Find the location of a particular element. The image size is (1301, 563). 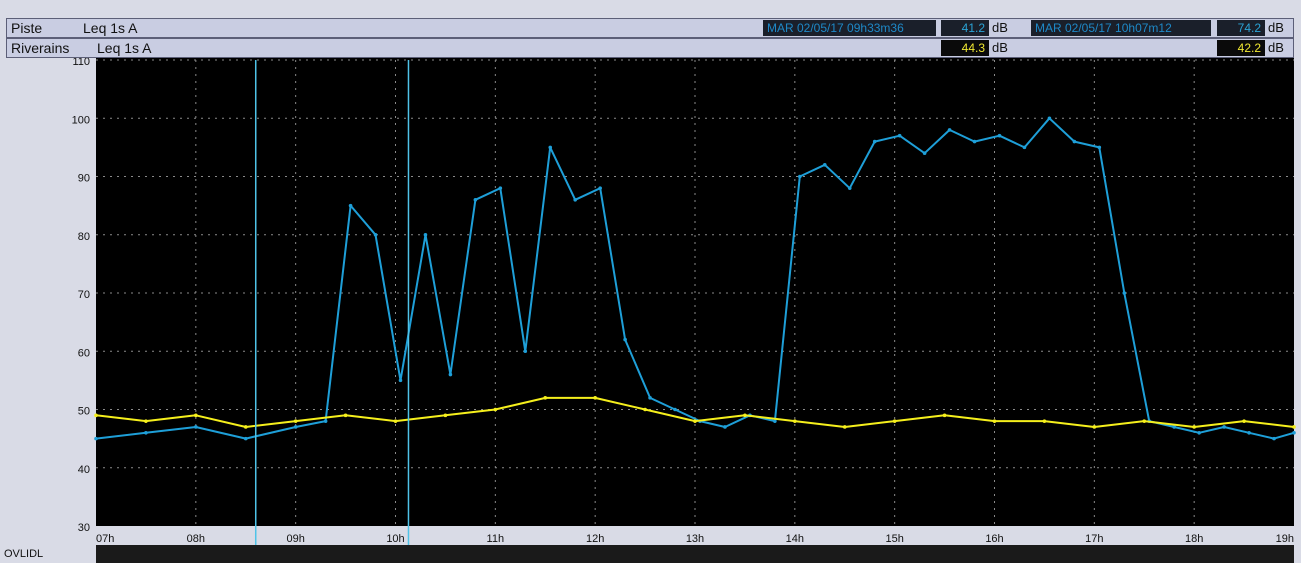

y-tick-label: 100 is located at coordinates (81, 120).